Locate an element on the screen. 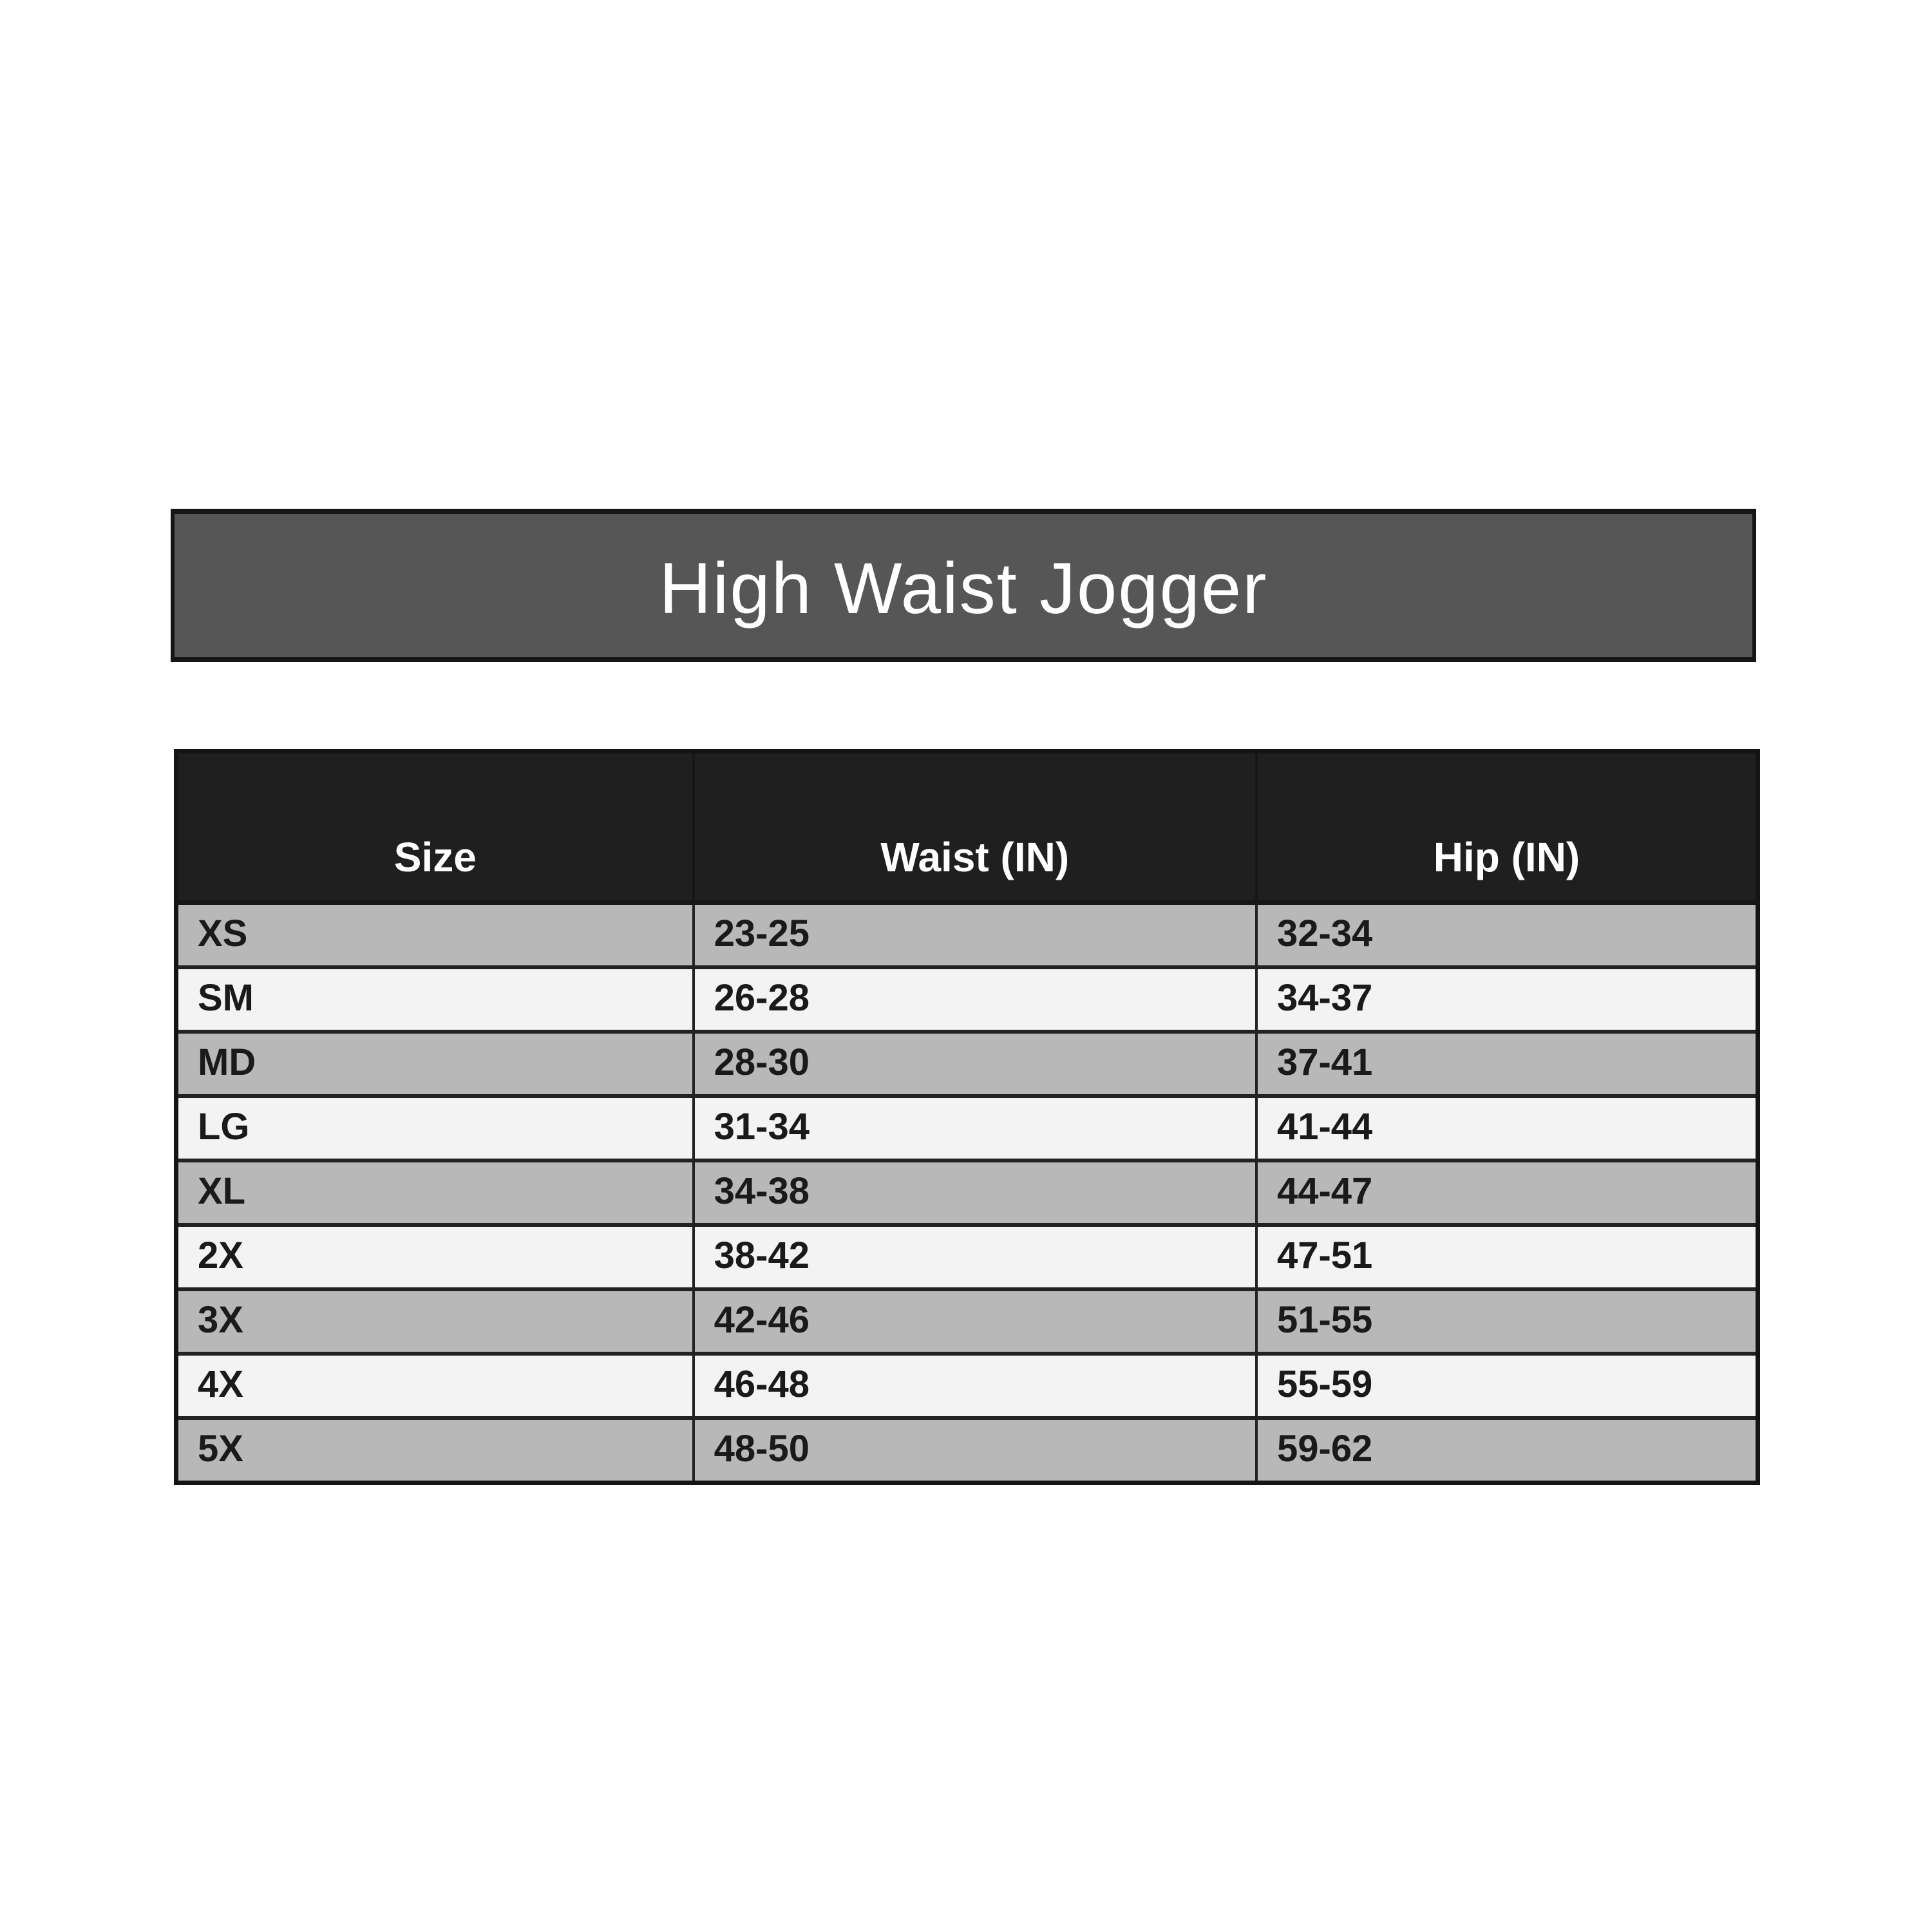  table-row: XS 23-25 32-34 is located at coordinates (967, 935).